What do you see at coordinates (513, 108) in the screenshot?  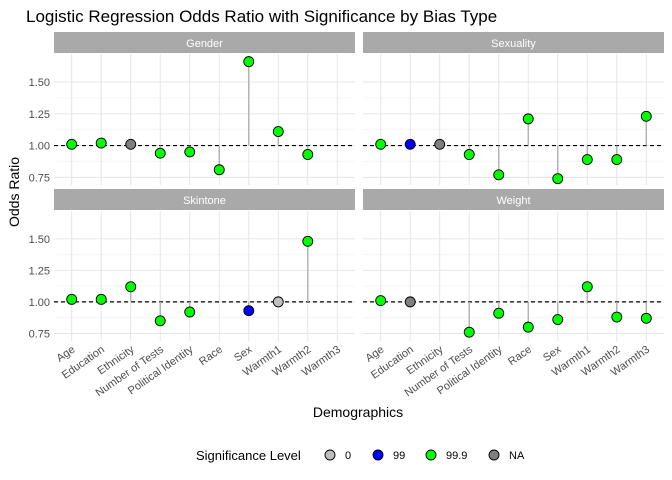 I see `panel-sexuality: Sexuality` at bounding box center [513, 108].